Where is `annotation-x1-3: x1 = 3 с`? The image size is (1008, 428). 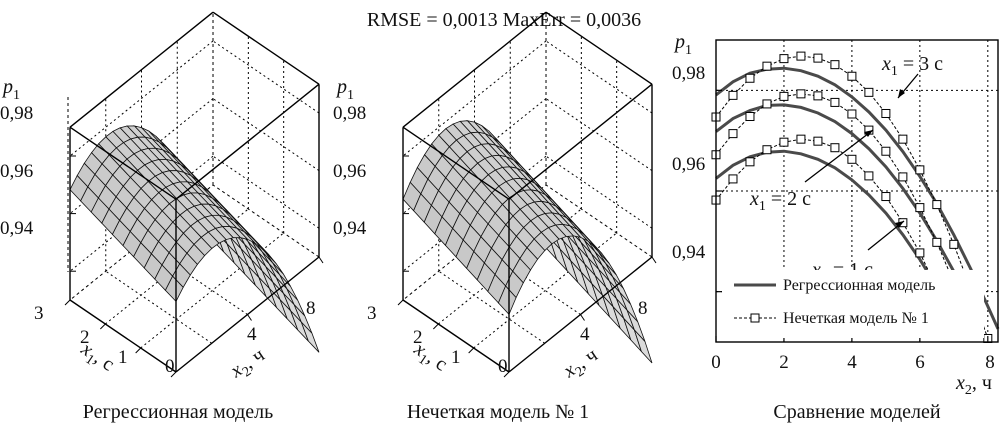
annotation-x1-3: x1 = 3 с is located at coordinates (912, 76).